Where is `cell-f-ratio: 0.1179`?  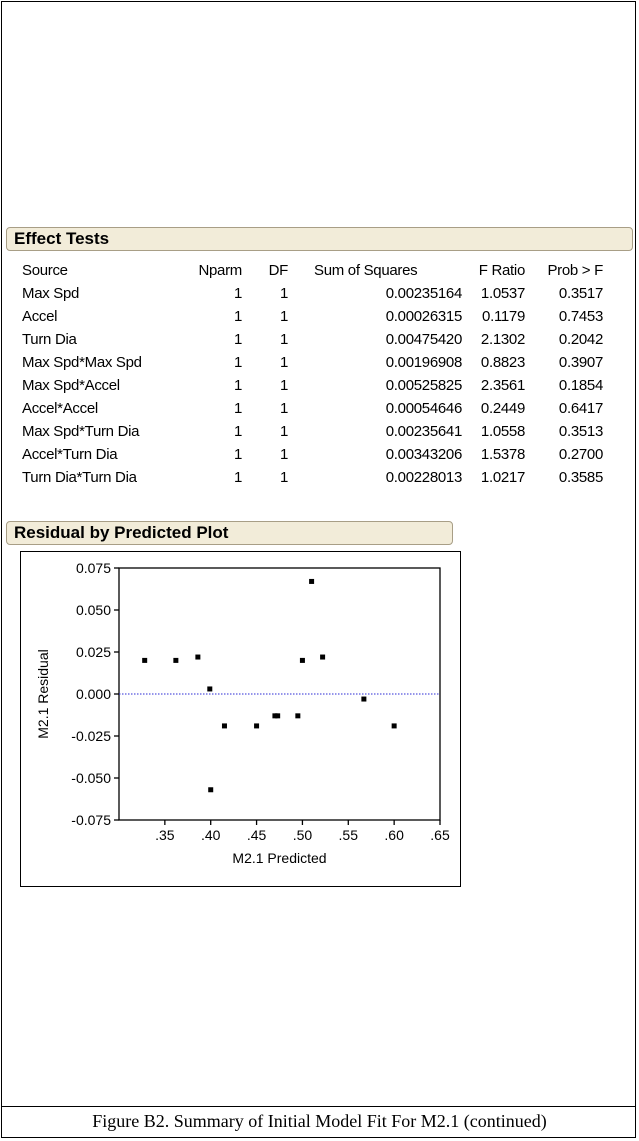 cell-f-ratio: 0.1179 is located at coordinates (503, 316).